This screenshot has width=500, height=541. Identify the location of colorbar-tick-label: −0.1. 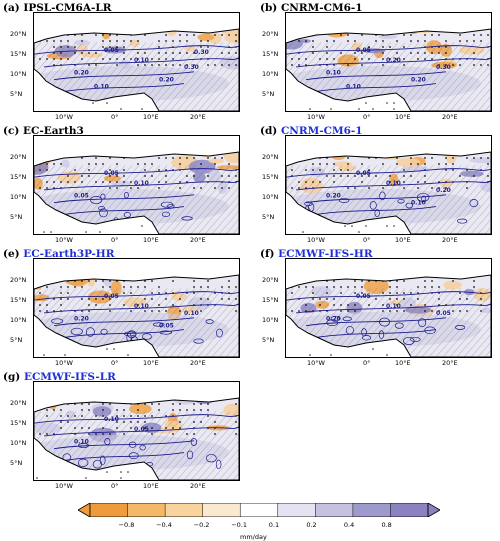
(239, 525).